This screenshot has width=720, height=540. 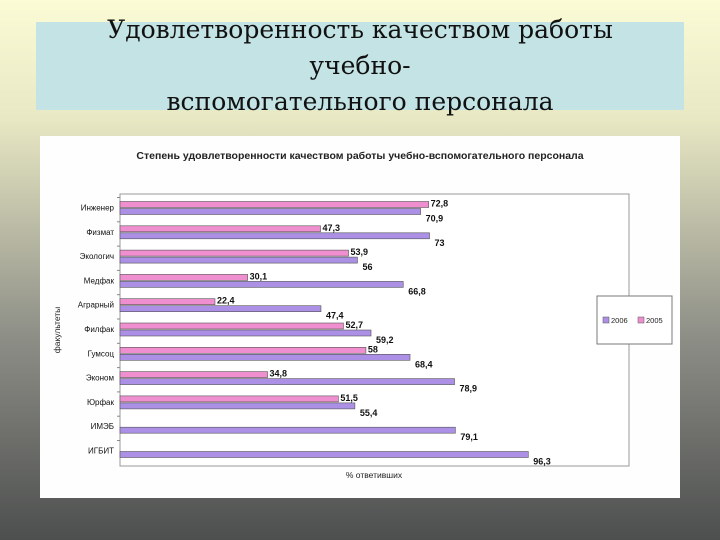 I want to click on x-axis-title: % ответивших, so click(x=374, y=475).